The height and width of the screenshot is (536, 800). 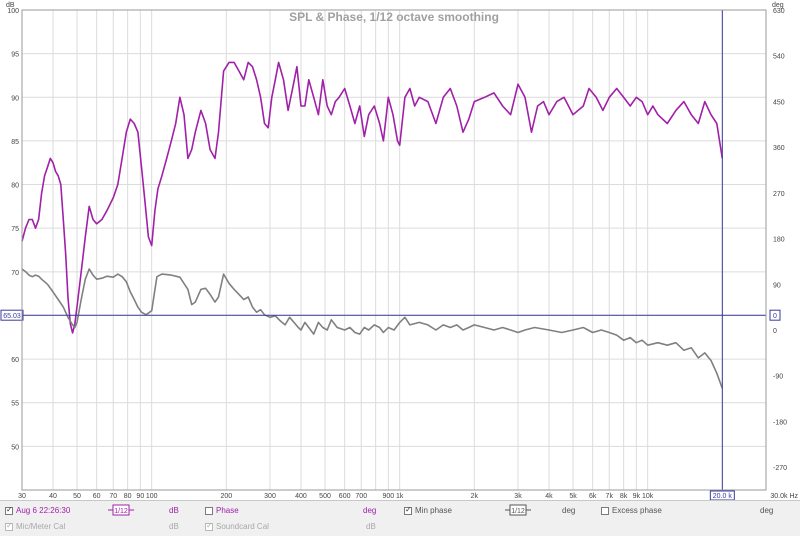 What do you see at coordinates (53, 496) in the screenshot?
I see `x-tick-label: 40` at bounding box center [53, 496].